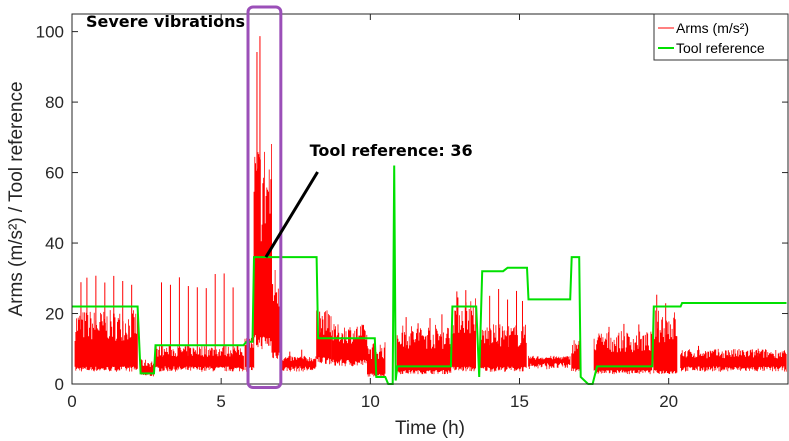 Image resolution: width=789 pixels, height=441 pixels. Describe the element at coordinates (165, 21) in the screenshot. I see `severe-vibrations-label: Severe vibrations` at that location.